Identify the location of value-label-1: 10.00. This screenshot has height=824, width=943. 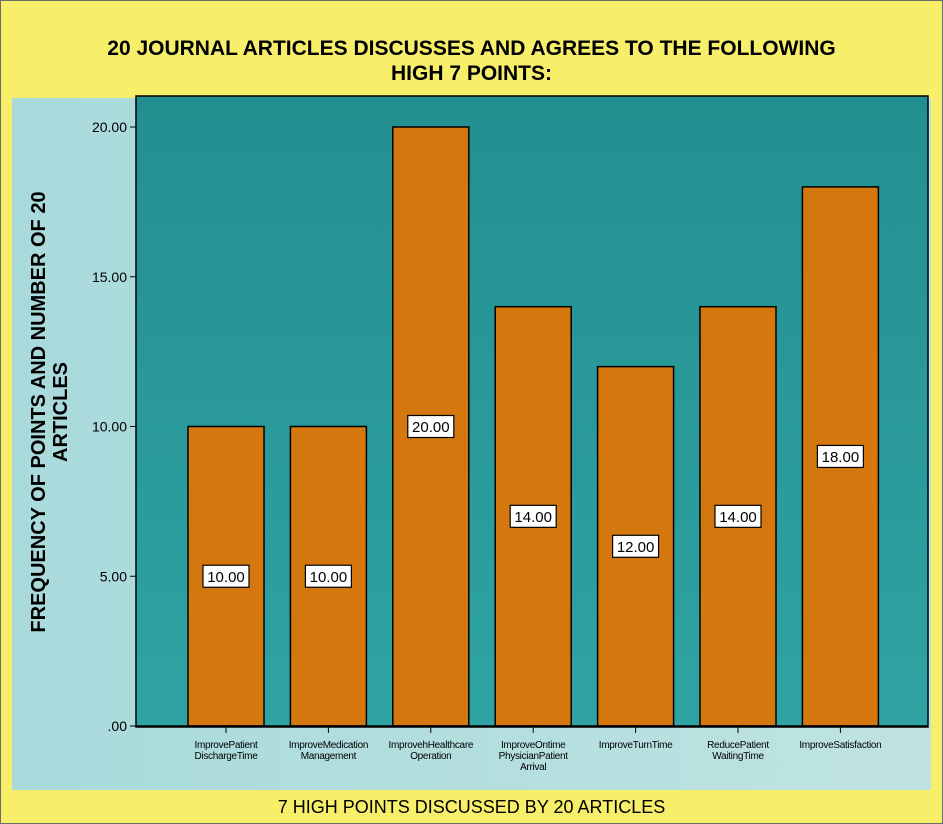
(226, 577).